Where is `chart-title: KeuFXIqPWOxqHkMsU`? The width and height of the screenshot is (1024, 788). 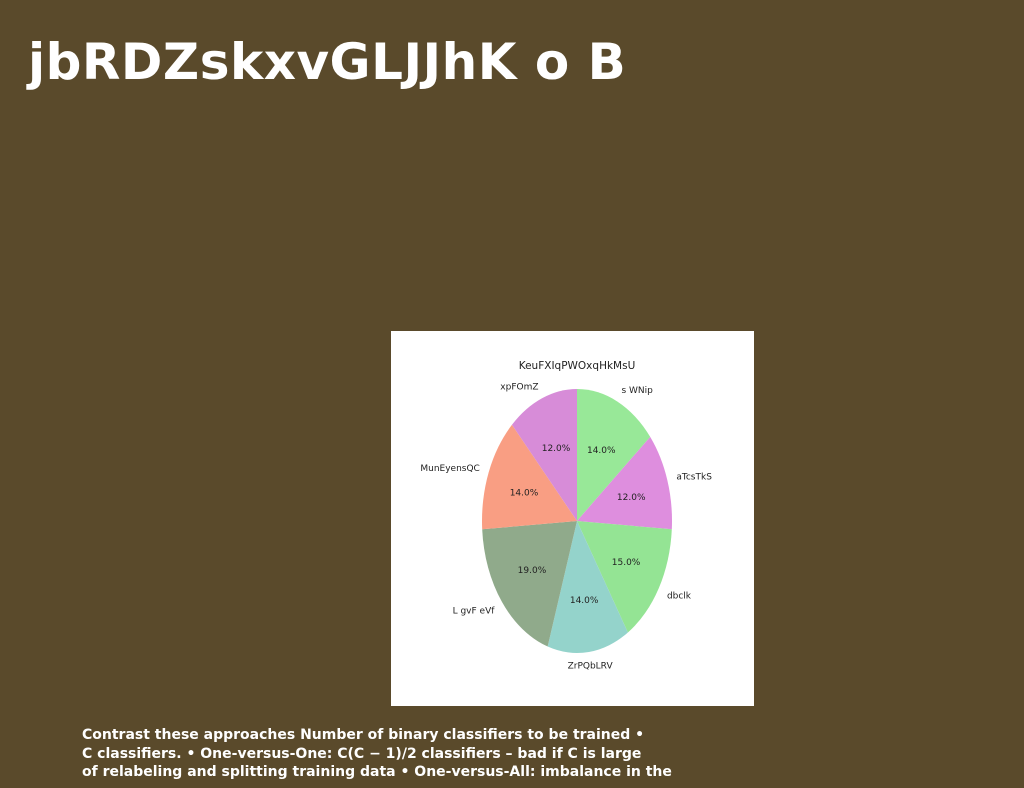
chart-title: KeuFXIqPWOxqHkMsU is located at coordinates (577, 366).